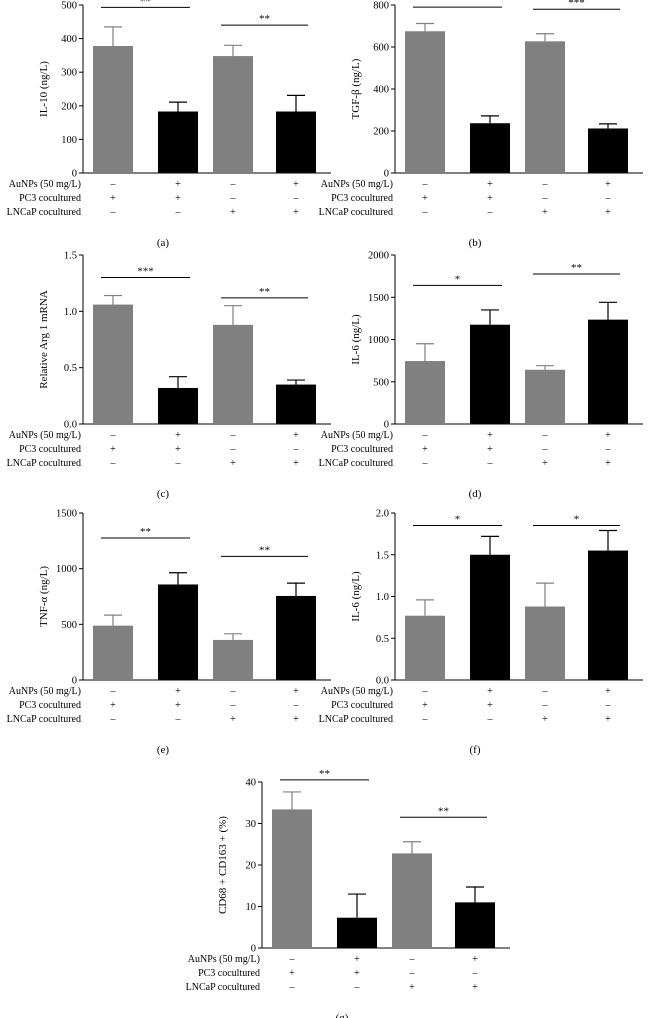 This screenshot has width=661, height=1018. I want to click on y-axis-label: TNF-α (ng/L), so click(44, 596).